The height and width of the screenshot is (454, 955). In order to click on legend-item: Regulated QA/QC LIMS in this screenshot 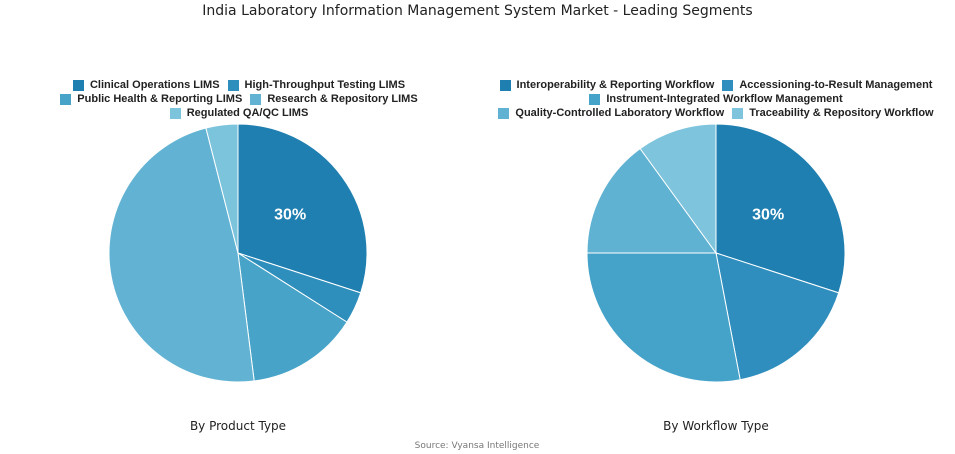, I will do `click(239, 113)`.